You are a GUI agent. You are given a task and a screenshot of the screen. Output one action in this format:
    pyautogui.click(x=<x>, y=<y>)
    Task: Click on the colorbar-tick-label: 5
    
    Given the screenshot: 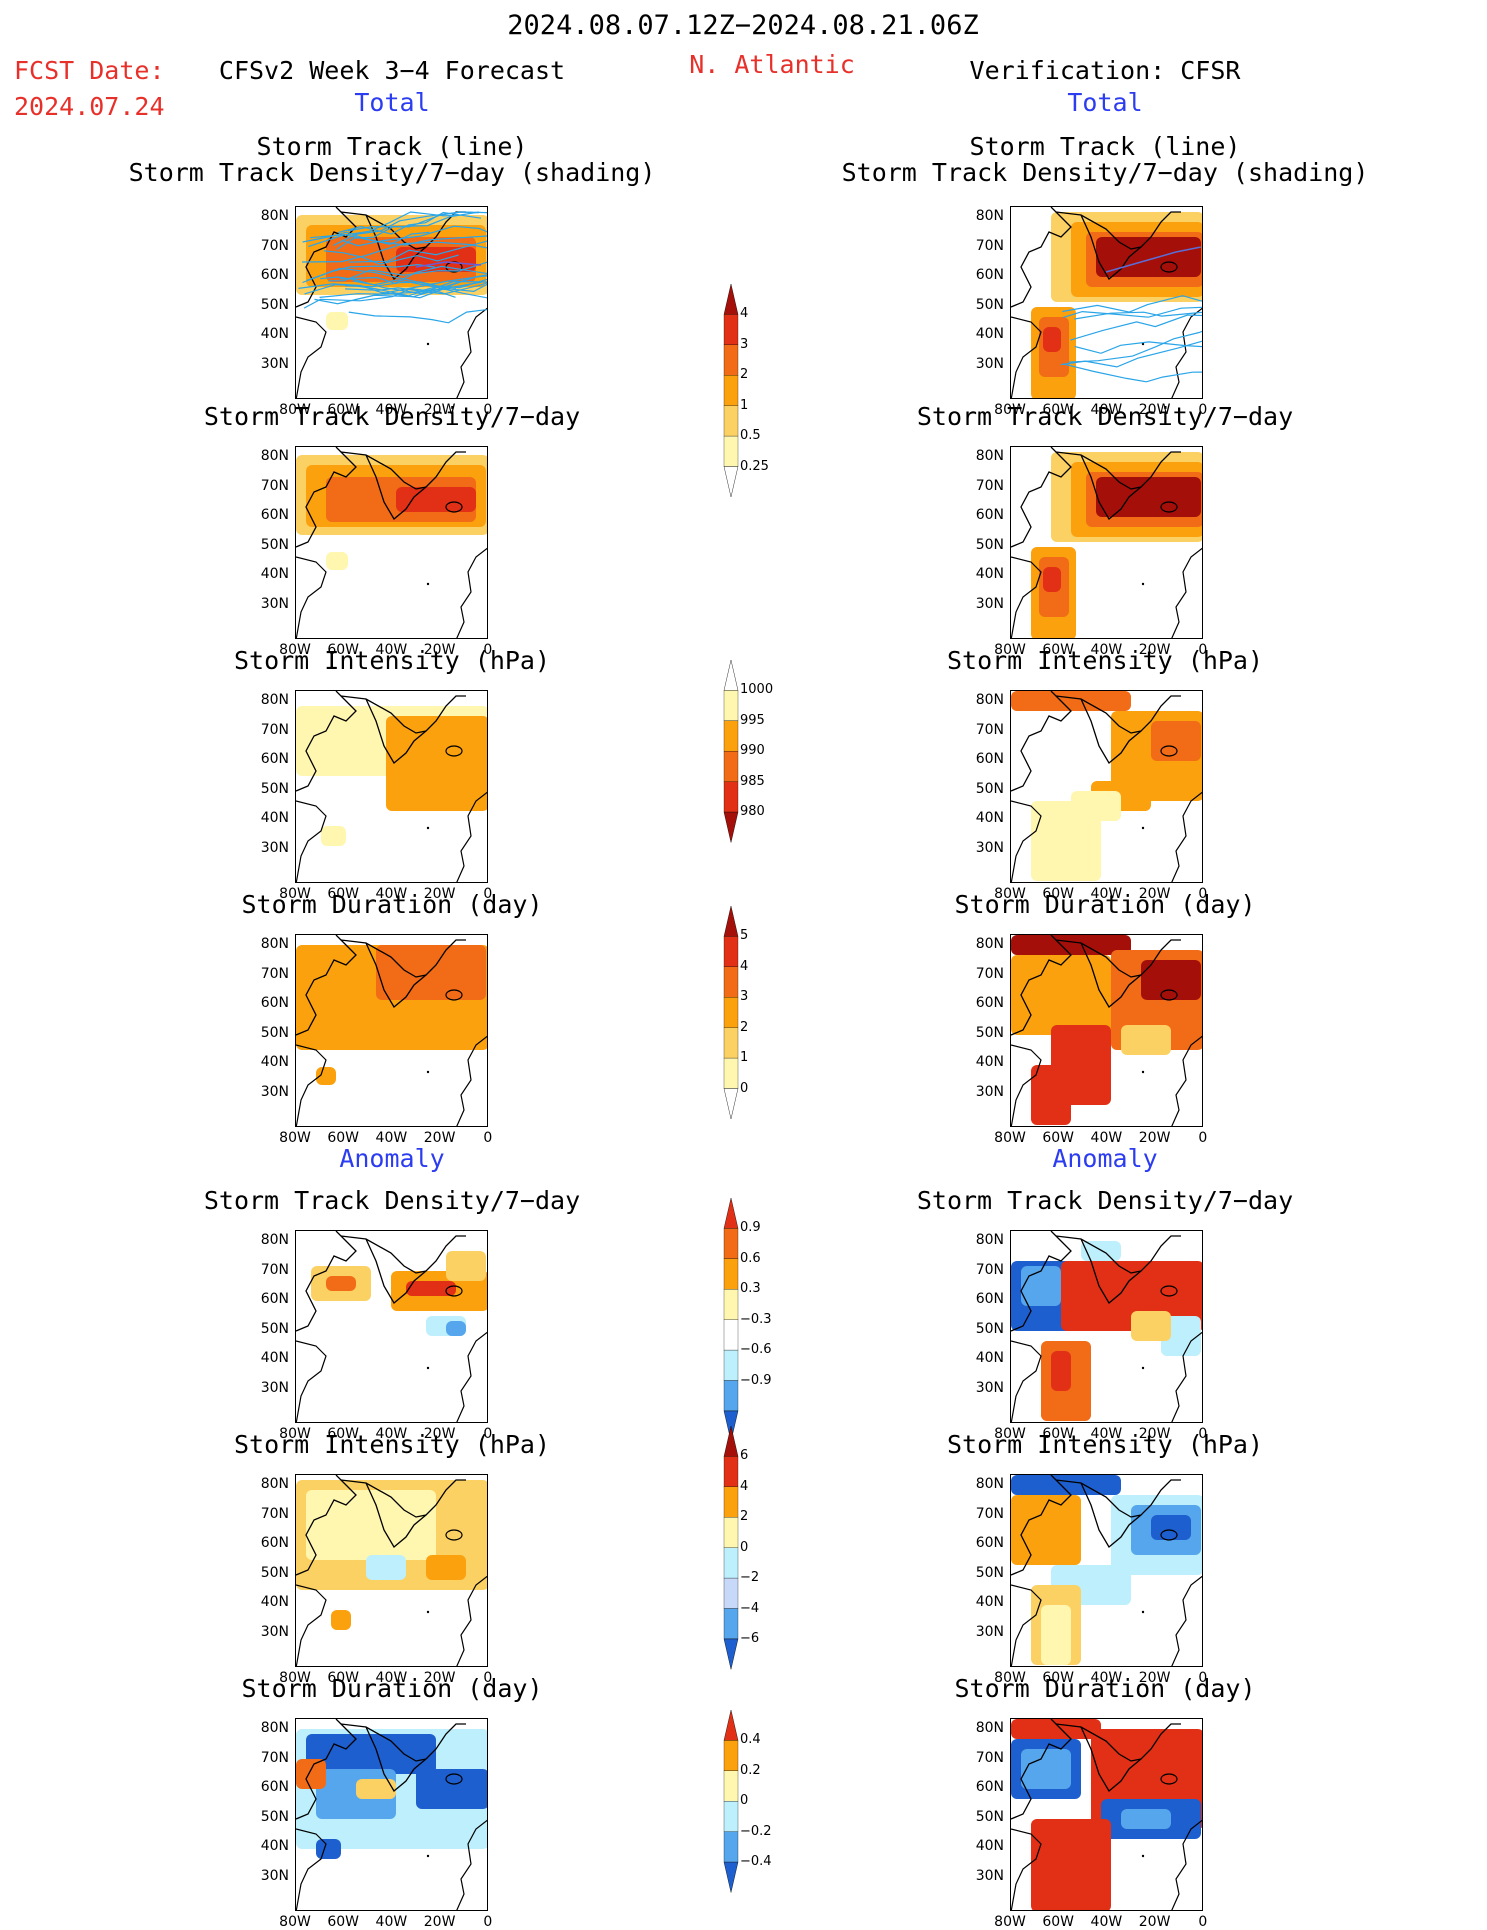 What is the action you would take?
    pyautogui.click(x=744, y=936)
    